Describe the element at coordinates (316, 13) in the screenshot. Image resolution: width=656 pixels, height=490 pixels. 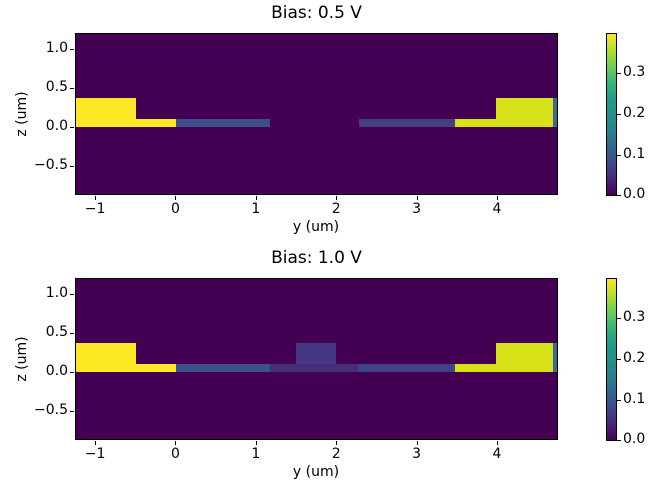
I see `plot-title: Bias: 0.5 V` at that location.